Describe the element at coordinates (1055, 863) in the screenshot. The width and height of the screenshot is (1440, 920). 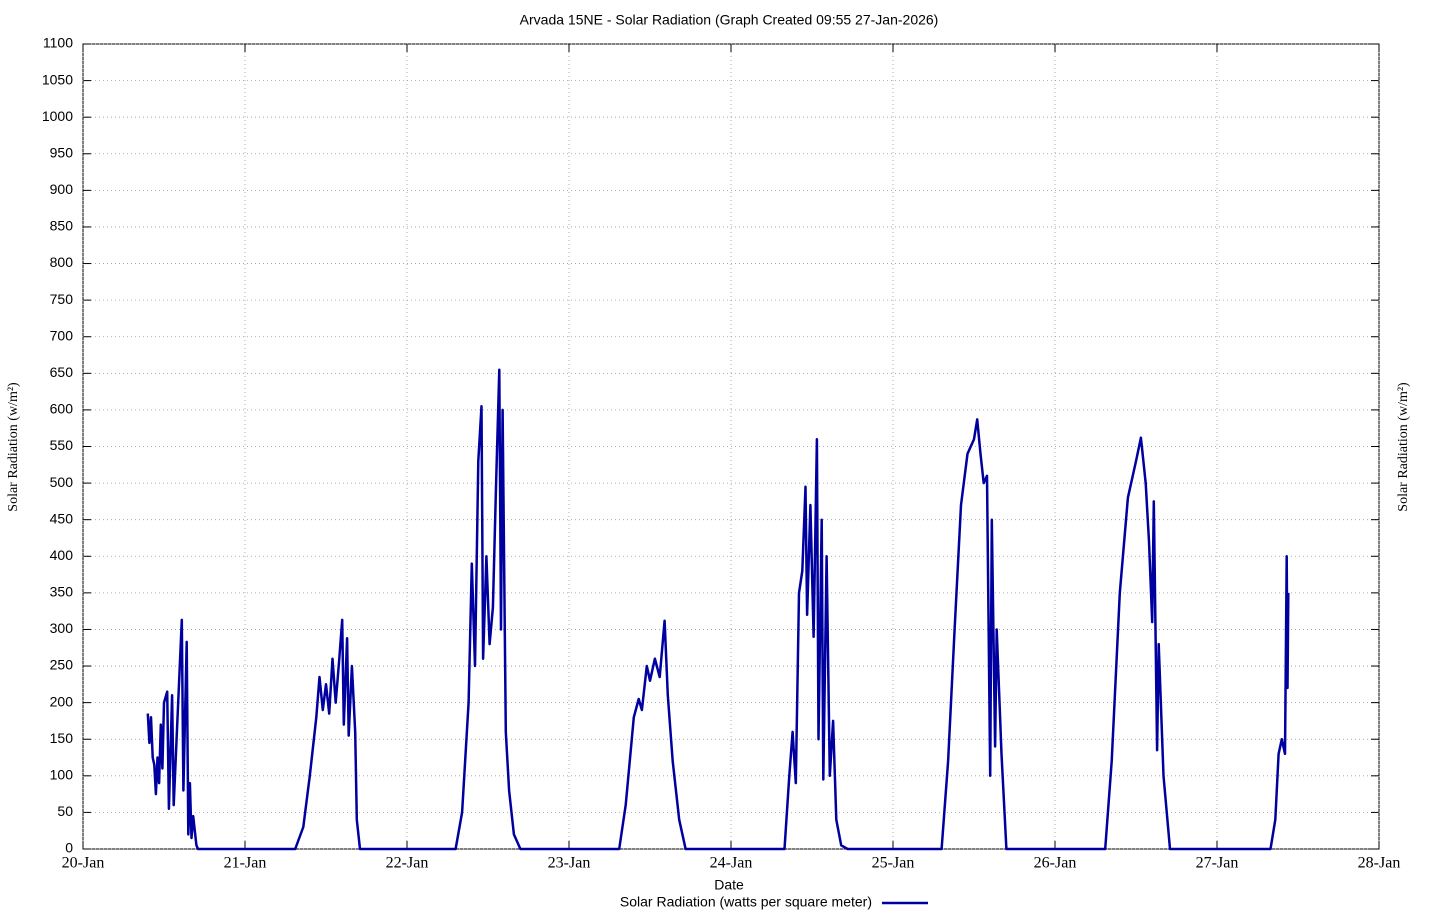
I see `x-tick-label: 26-Jan` at that location.